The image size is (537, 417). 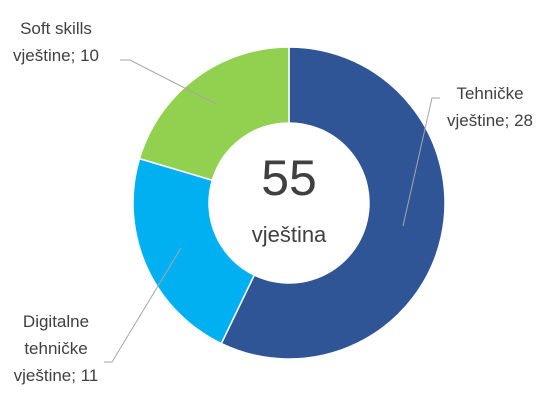 What do you see at coordinates (56, 42) in the screenshot?
I see `data-label: Soft skills vještine; 10` at bounding box center [56, 42].